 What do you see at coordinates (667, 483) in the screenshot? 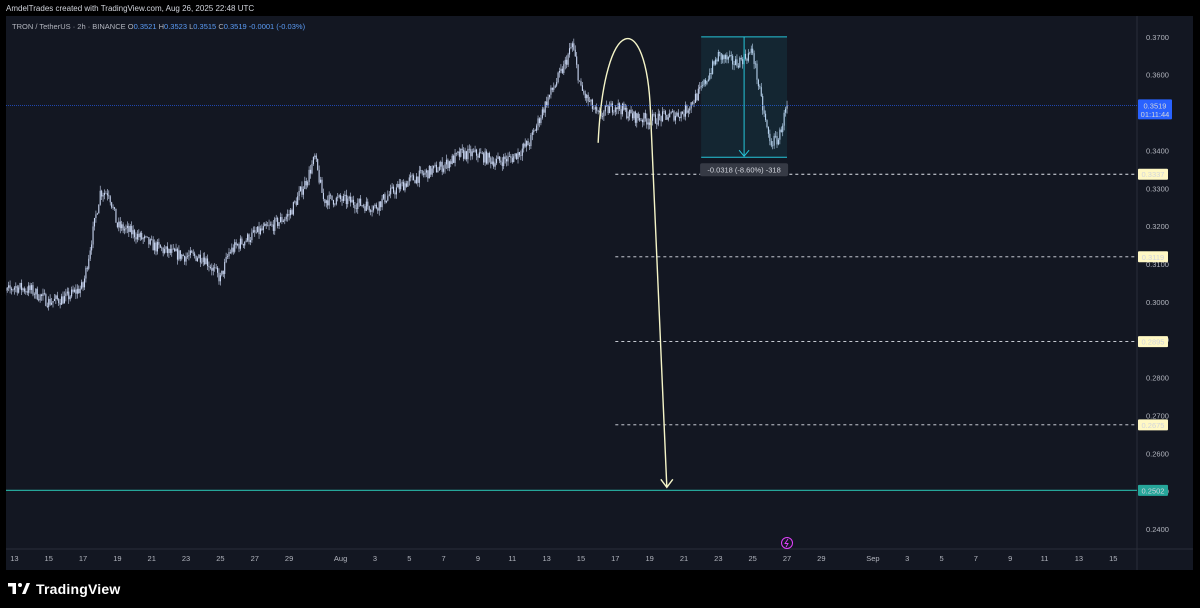
I see `projection-arrow-head` at bounding box center [667, 483].